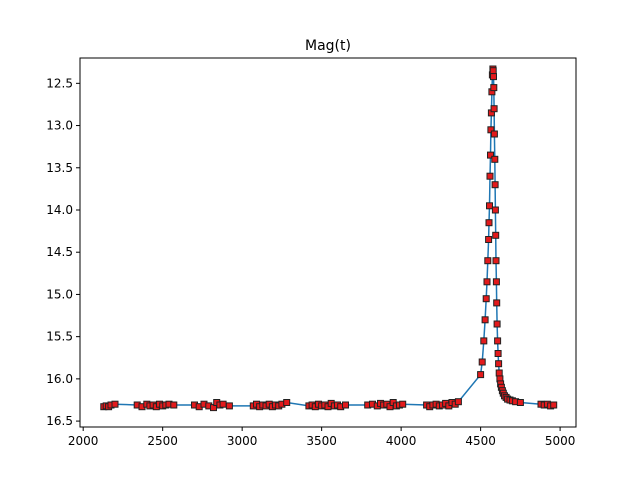 This screenshot has height=480, width=640. What do you see at coordinates (321, 441) in the screenshot?
I see `x-tick-label: 3500` at bounding box center [321, 441].